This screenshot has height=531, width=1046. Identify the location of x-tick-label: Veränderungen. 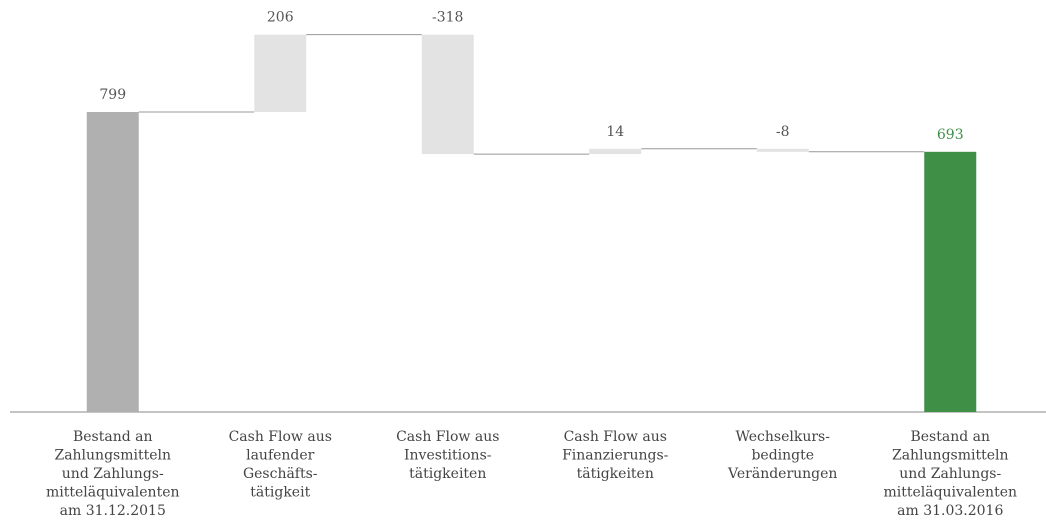
(782, 474).